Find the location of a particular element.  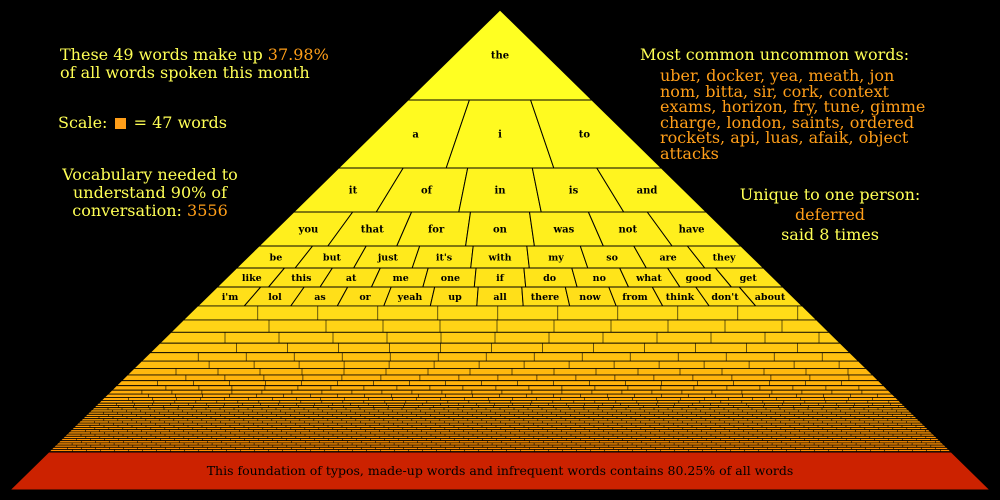

word-label: so is located at coordinates (612, 258).